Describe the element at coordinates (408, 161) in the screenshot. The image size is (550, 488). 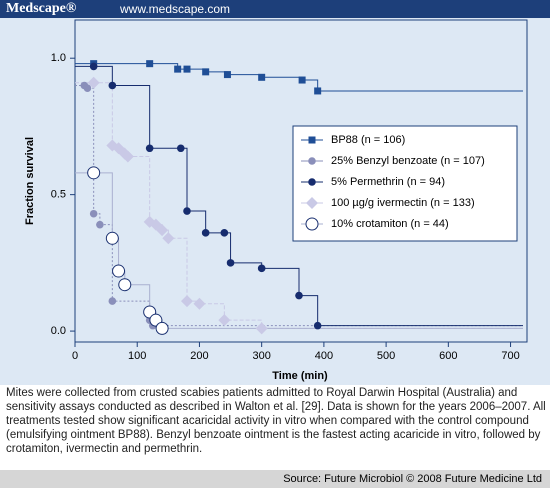
I see `legend-label: 25% Benzyl benzoate (n = 107)` at that location.